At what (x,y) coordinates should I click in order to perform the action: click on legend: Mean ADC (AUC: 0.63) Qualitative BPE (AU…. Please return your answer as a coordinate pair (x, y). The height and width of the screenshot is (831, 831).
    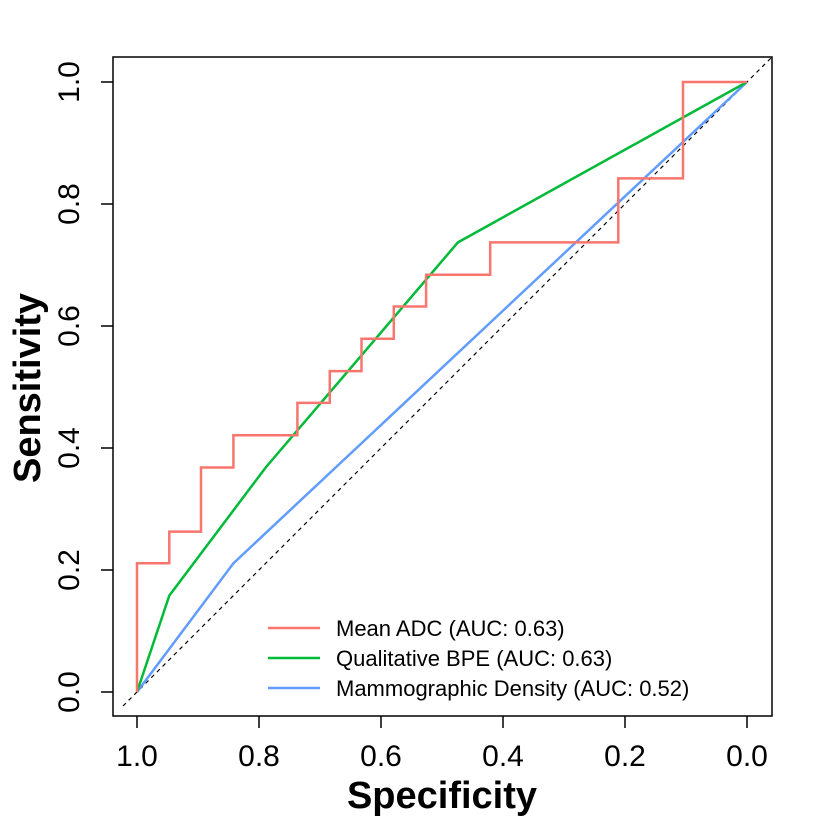
    Looking at the image, I should click on (478, 658).